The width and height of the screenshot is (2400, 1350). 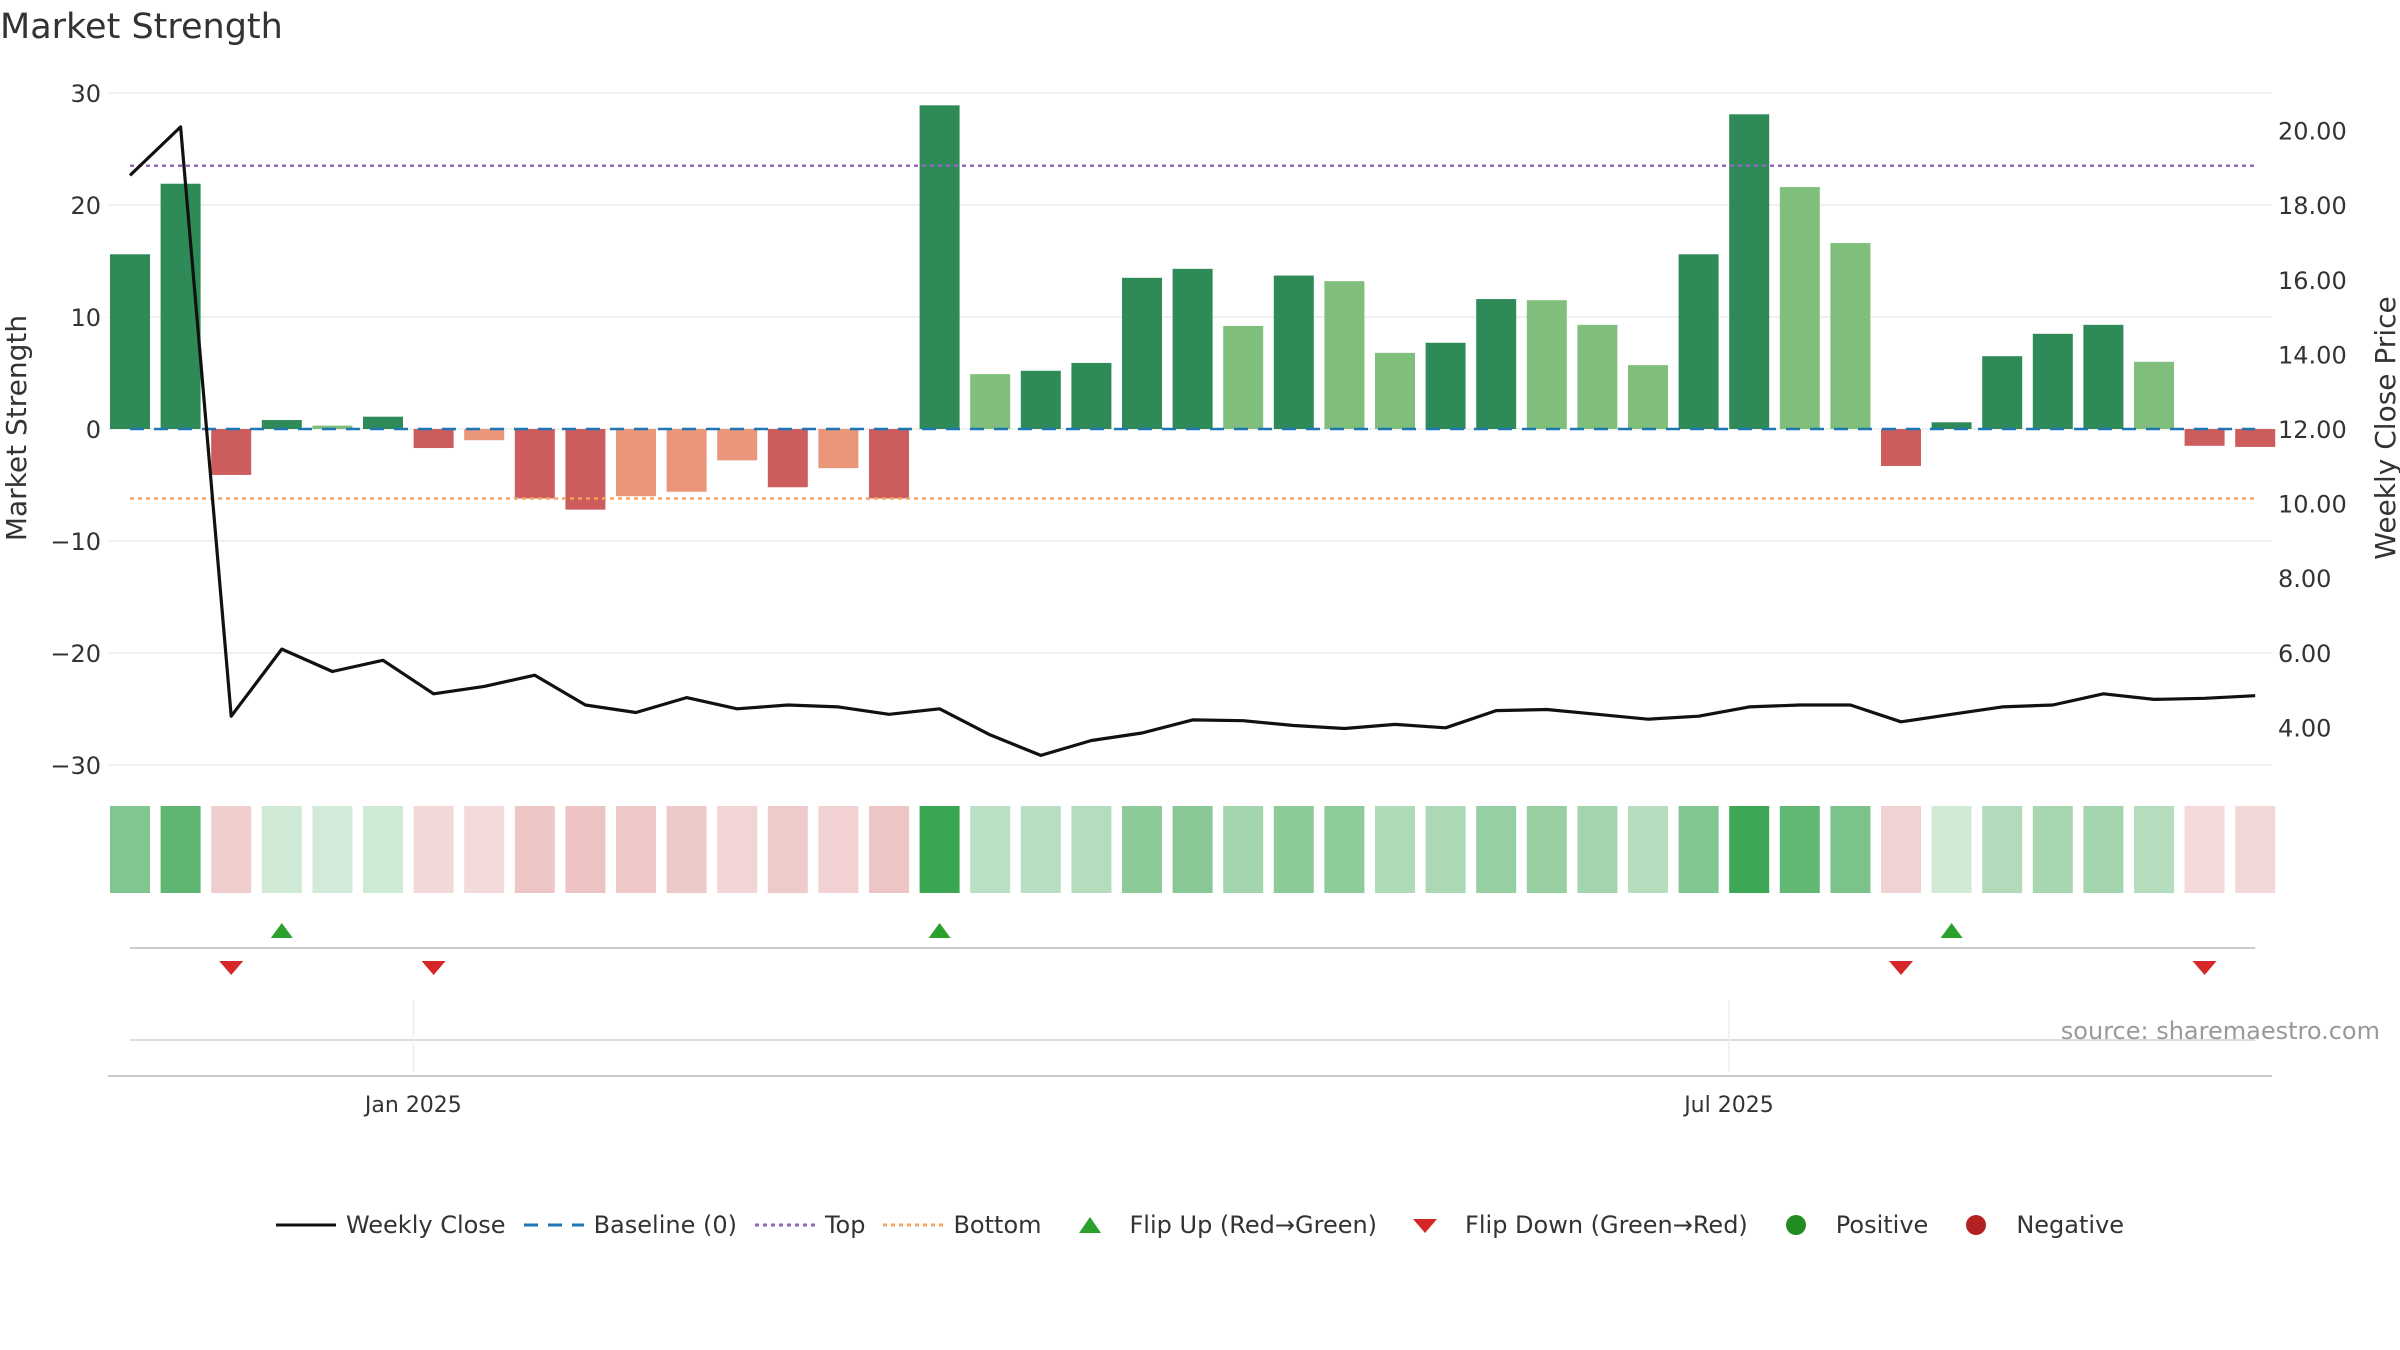 What do you see at coordinates (997, 1225) in the screenshot?
I see `legend-label: Bottom` at bounding box center [997, 1225].